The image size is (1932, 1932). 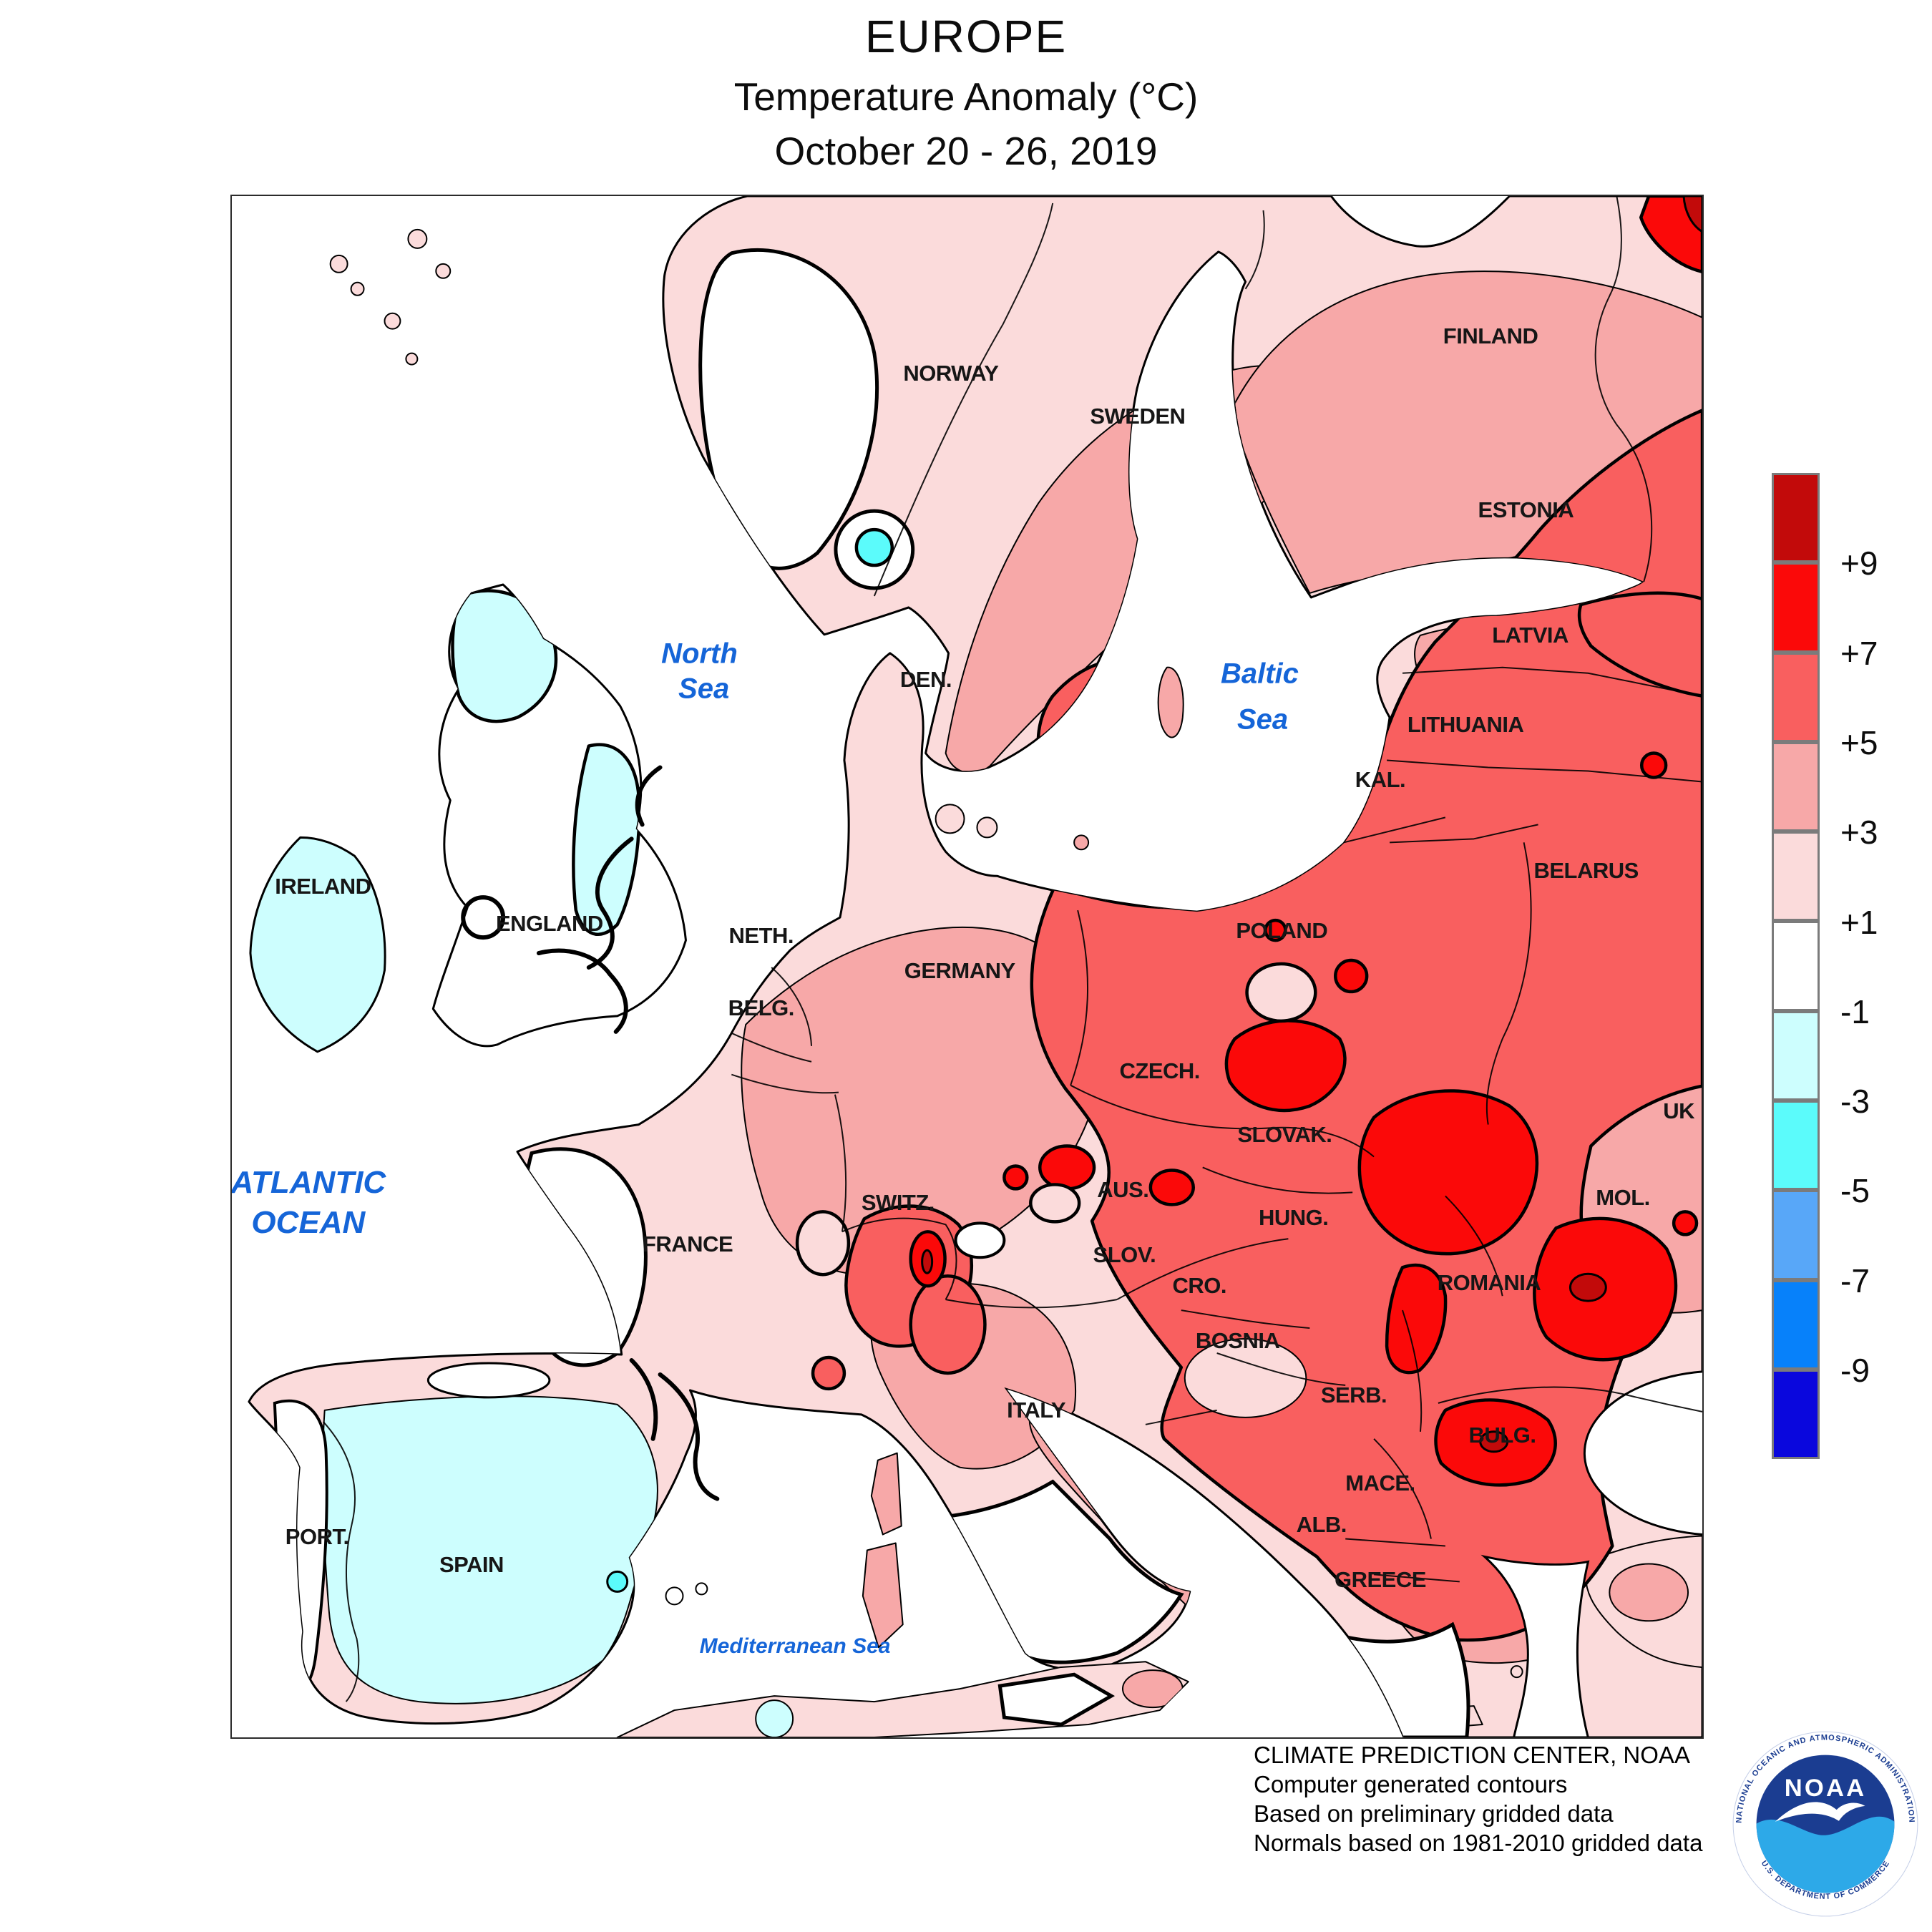 What do you see at coordinates (308, 1222) in the screenshot?
I see `sea-label-ocean: OCEAN` at bounding box center [308, 1222].